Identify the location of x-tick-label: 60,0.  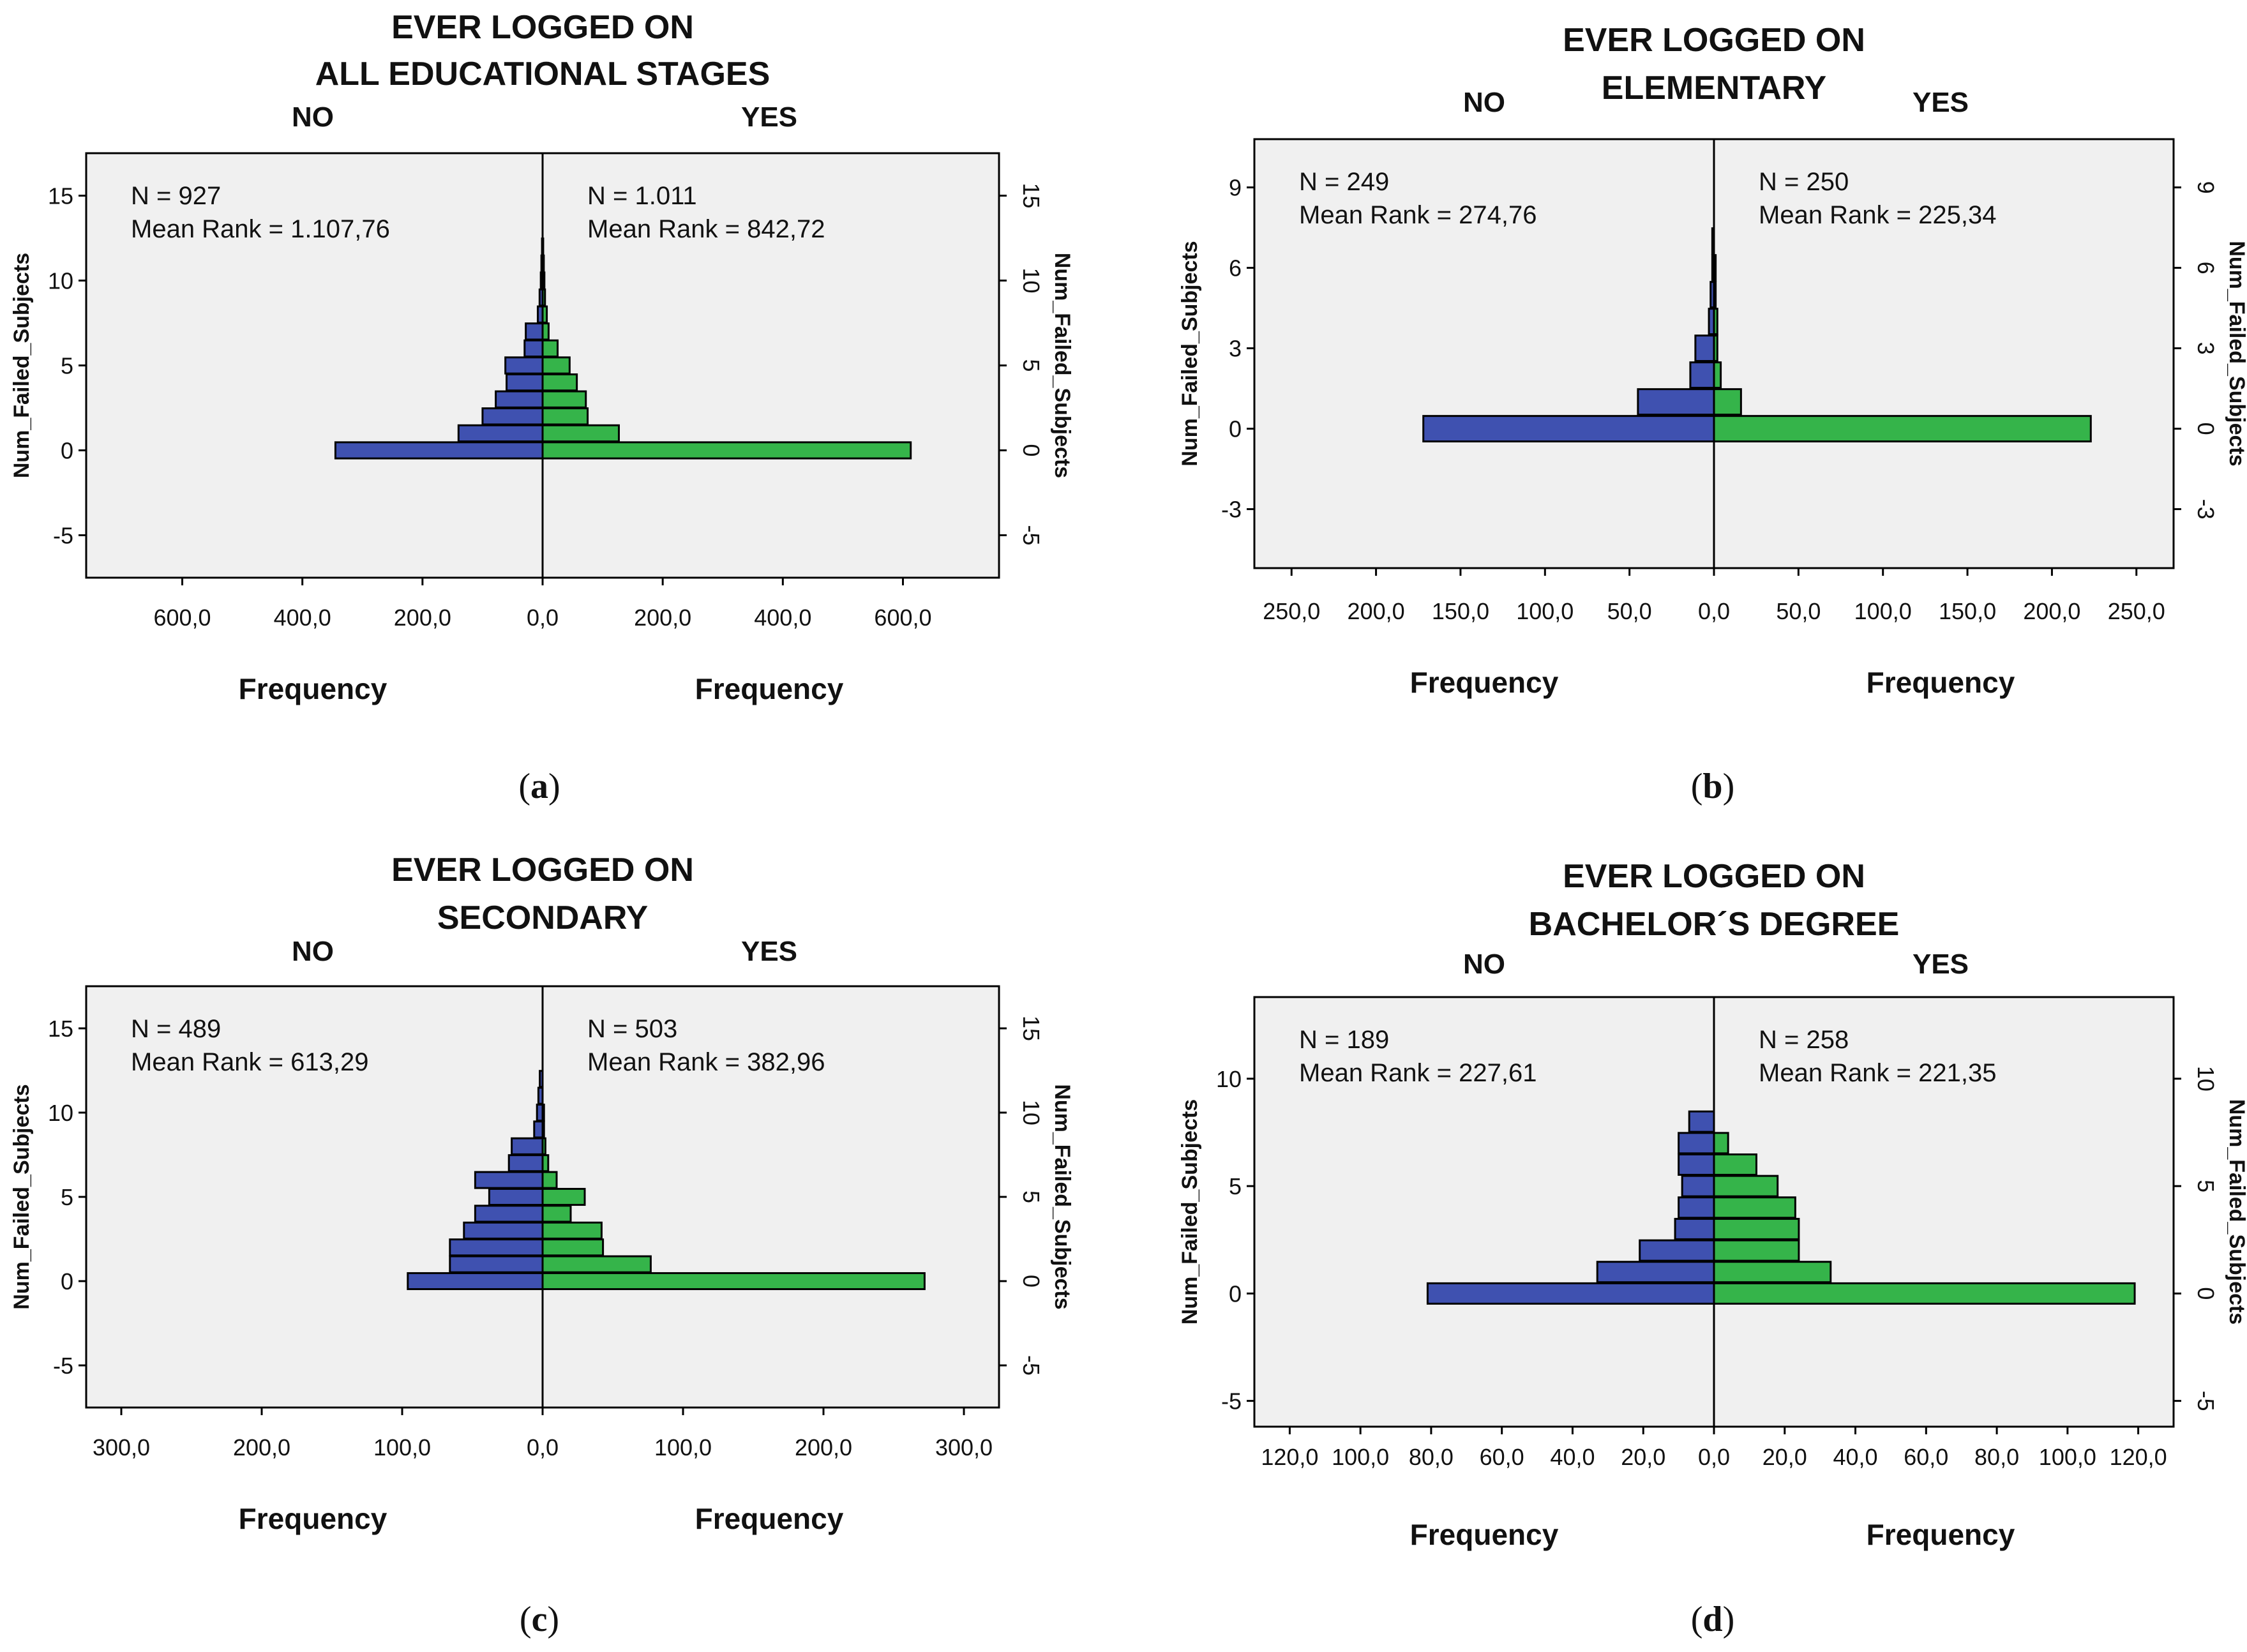
(1926, 1457).